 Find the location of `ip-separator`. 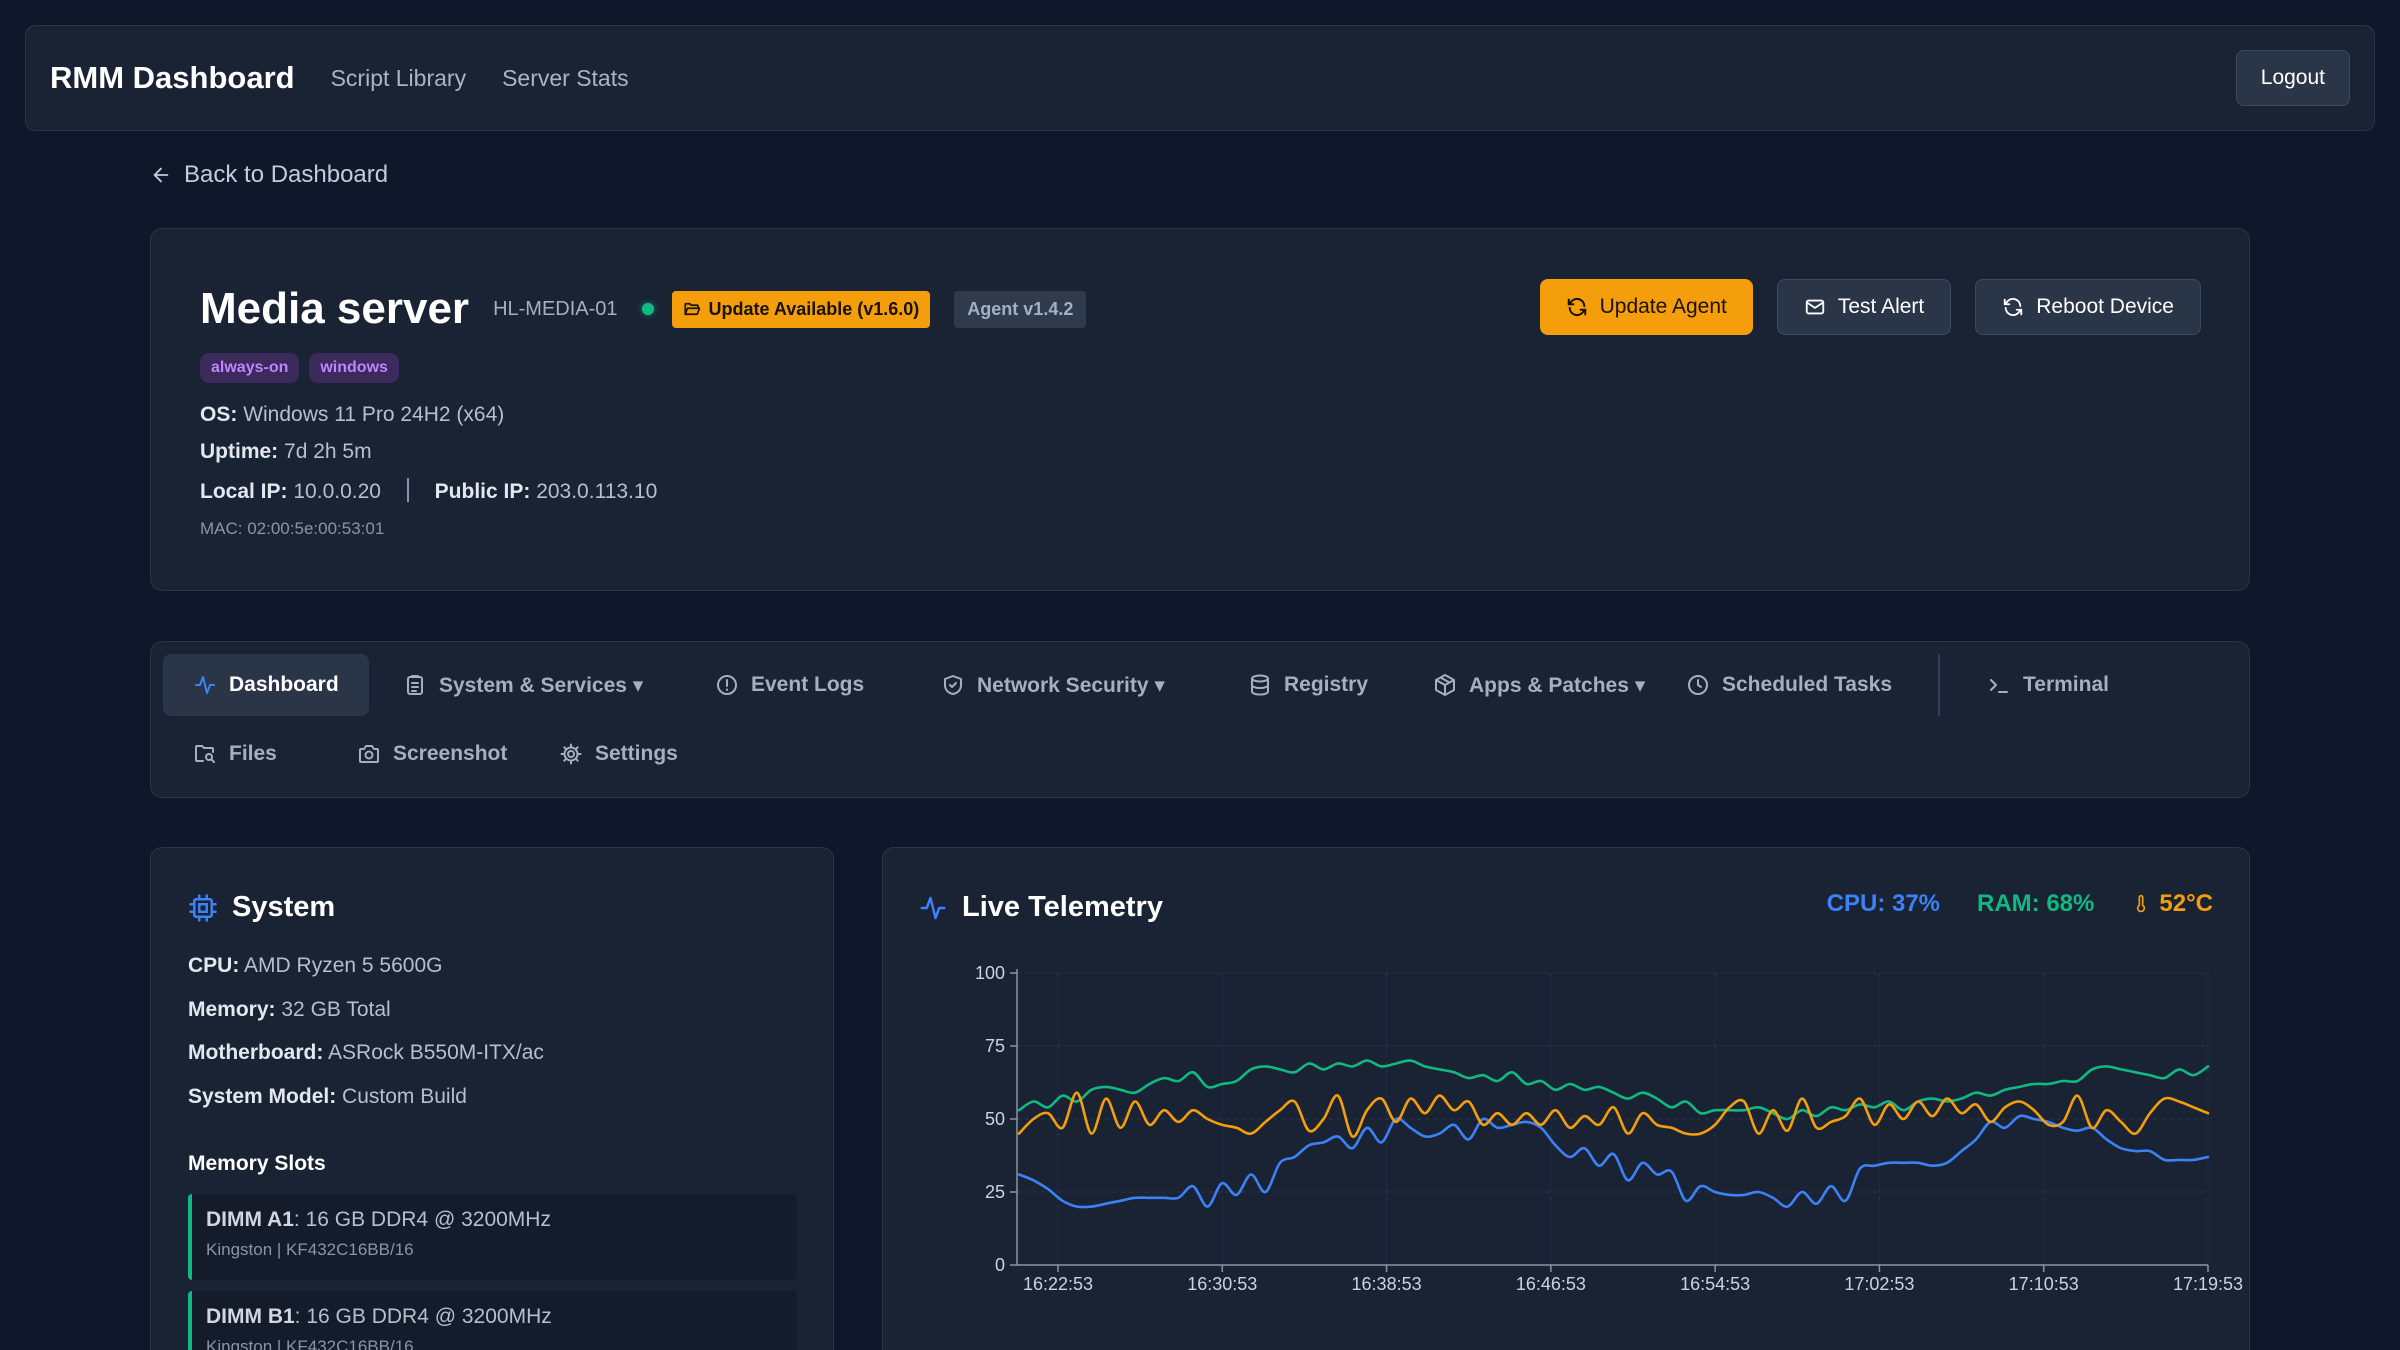

ip-separator is located at coordinates (407, 490).